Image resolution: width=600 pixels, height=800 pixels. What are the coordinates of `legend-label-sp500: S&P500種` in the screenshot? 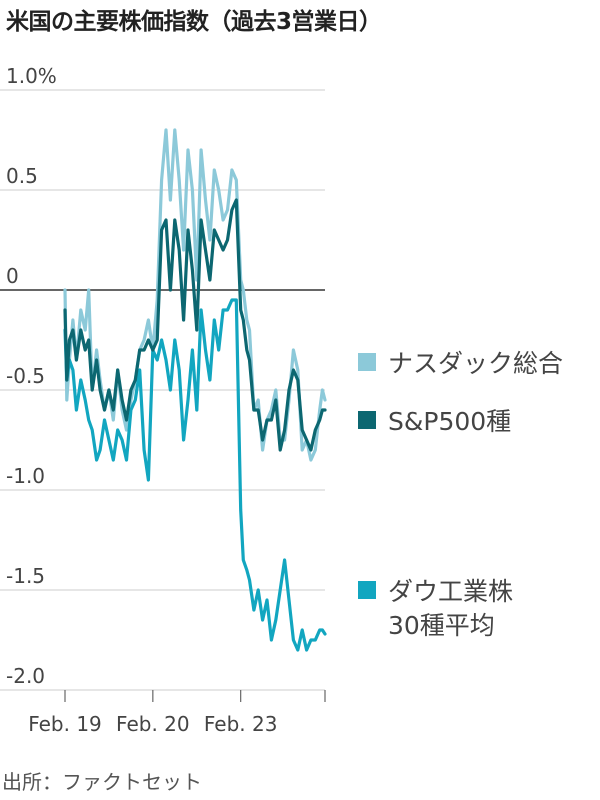 It's located at (450, 421).